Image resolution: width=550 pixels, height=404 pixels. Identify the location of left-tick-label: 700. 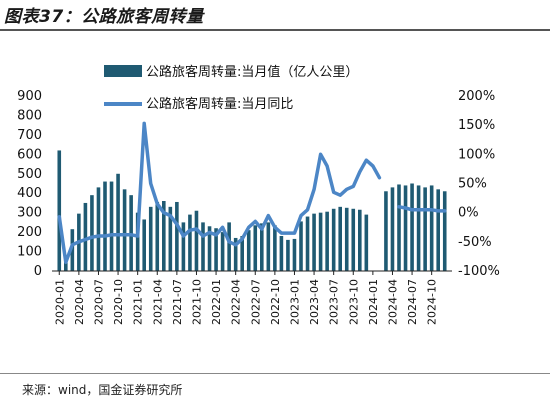
(29, 135).